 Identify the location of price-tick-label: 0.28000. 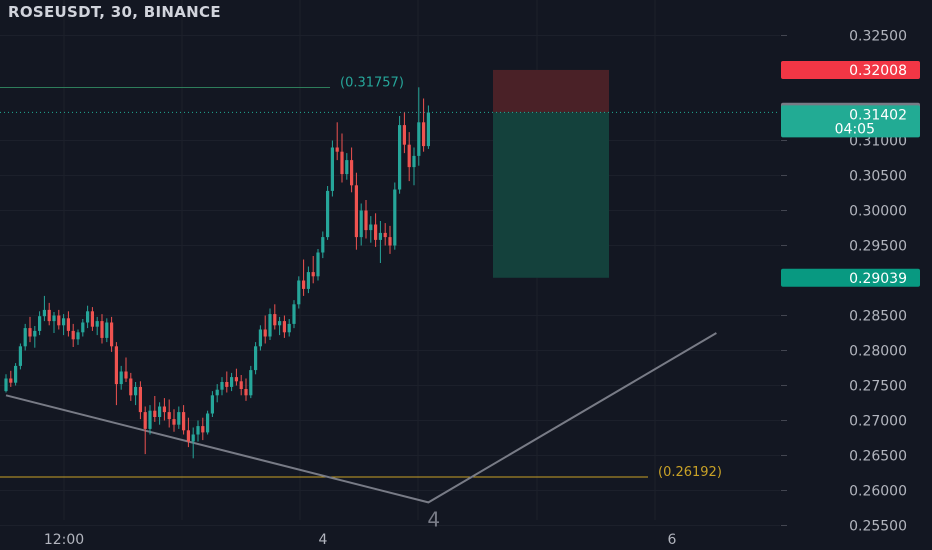
(878, 352).